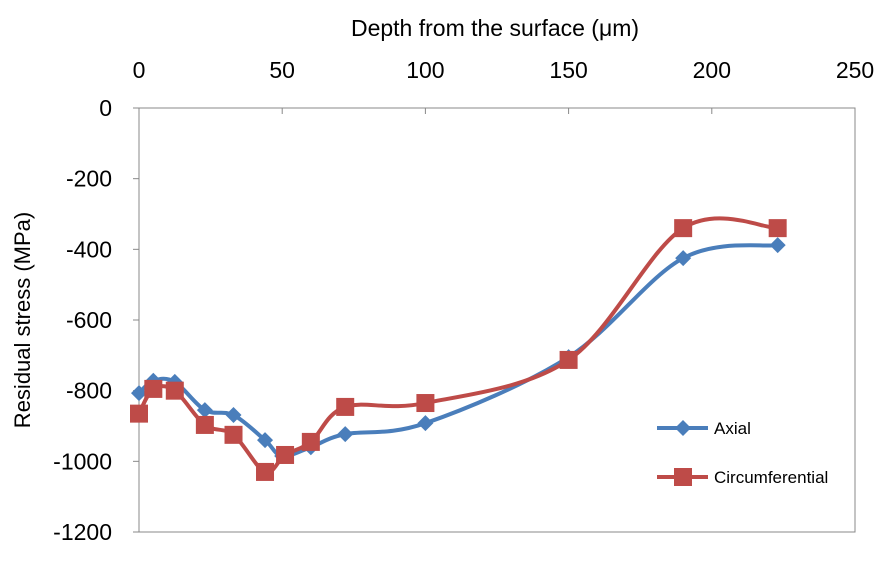  Describe the element at coordinates (732, 428) in the screenshot. I see `legend-label: Axial` at that location.